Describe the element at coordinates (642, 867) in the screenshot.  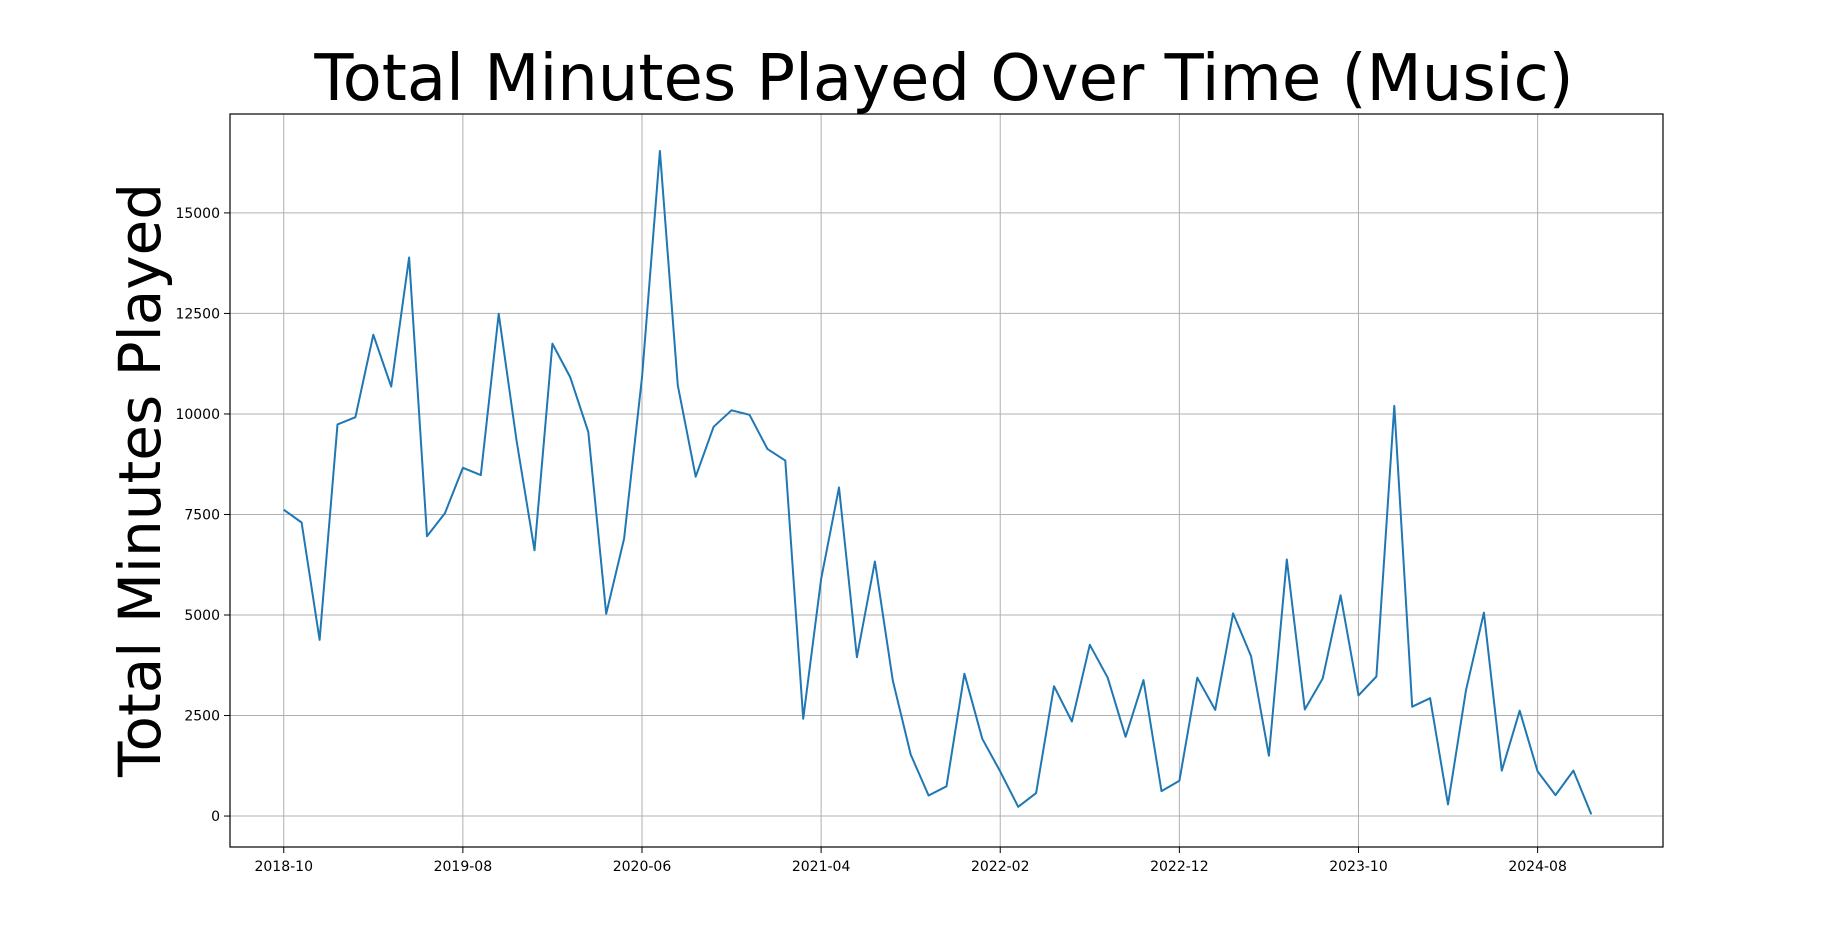
I see `x-tick-label: 2020-06` at that location.